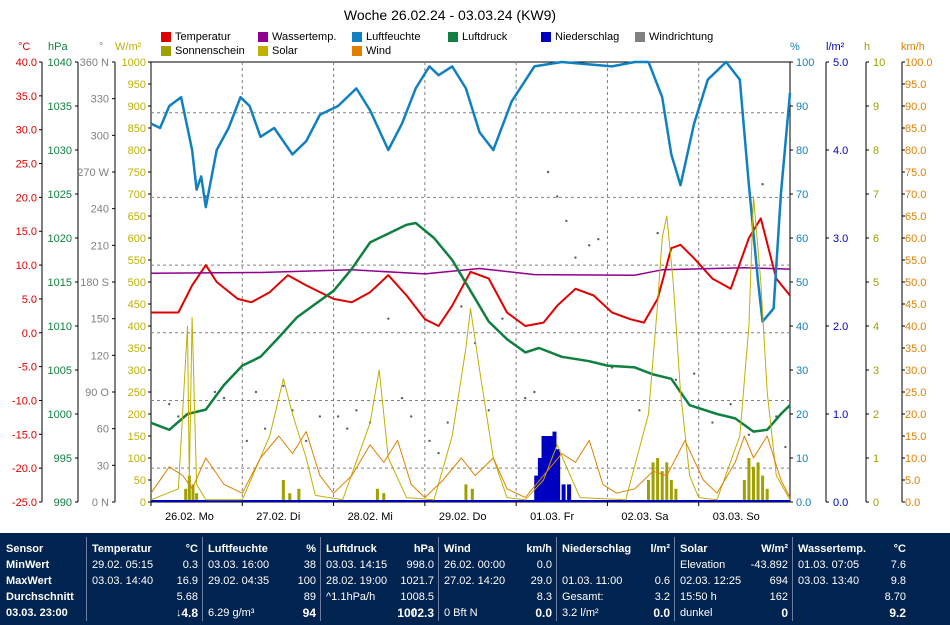  I want to click on stats-value: 0.0, so click(544, 565).